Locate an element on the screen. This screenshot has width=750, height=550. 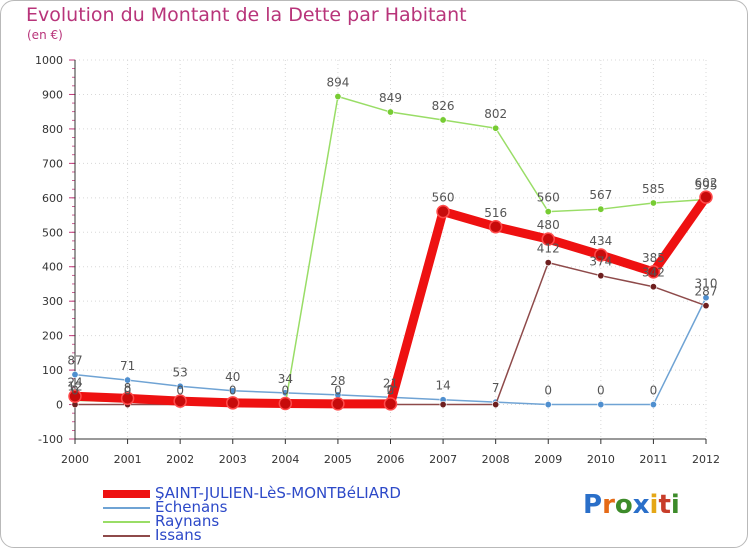
data-label: 802 is located at coordinates (495, 114).